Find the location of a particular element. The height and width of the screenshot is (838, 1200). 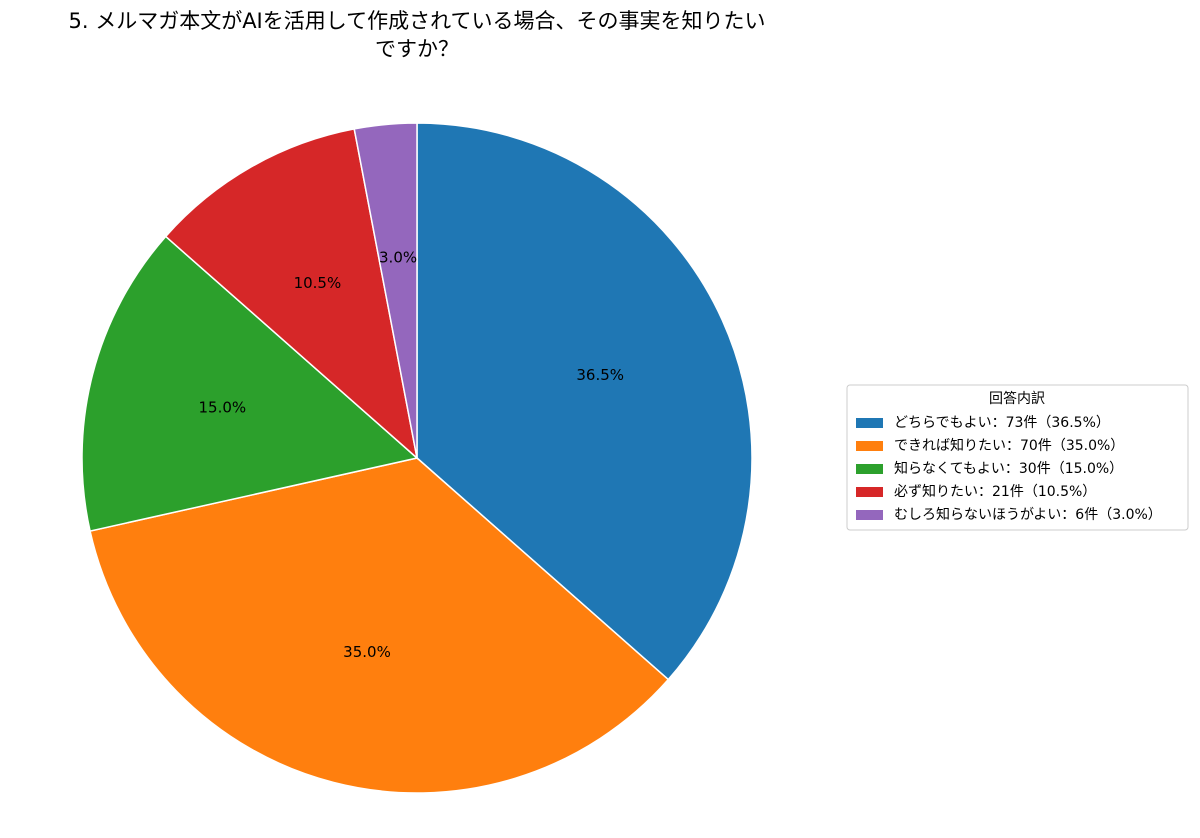

chart-title: ですか？ is located at coordinates (417, 49).